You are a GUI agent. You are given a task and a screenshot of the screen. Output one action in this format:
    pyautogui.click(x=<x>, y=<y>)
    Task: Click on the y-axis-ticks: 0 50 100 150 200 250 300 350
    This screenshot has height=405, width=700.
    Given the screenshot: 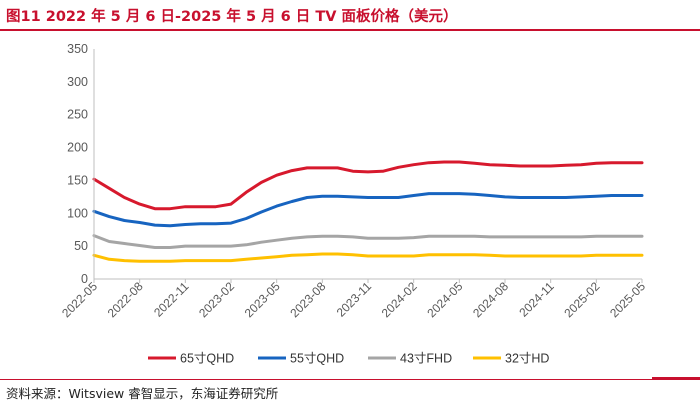 What is the action you would take?
    pyautogui.click(x=77, y=164)
    